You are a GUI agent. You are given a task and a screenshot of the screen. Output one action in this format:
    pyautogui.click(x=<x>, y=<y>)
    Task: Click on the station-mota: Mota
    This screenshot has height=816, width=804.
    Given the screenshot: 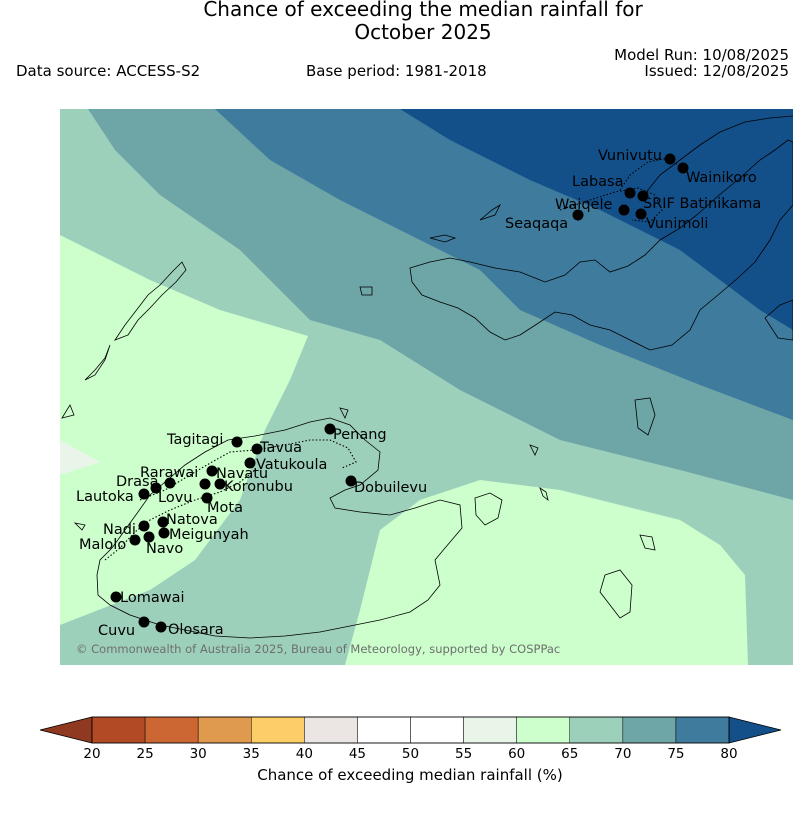 What is the action you would take?
    pyautogui.click(x=222, y=504)
    